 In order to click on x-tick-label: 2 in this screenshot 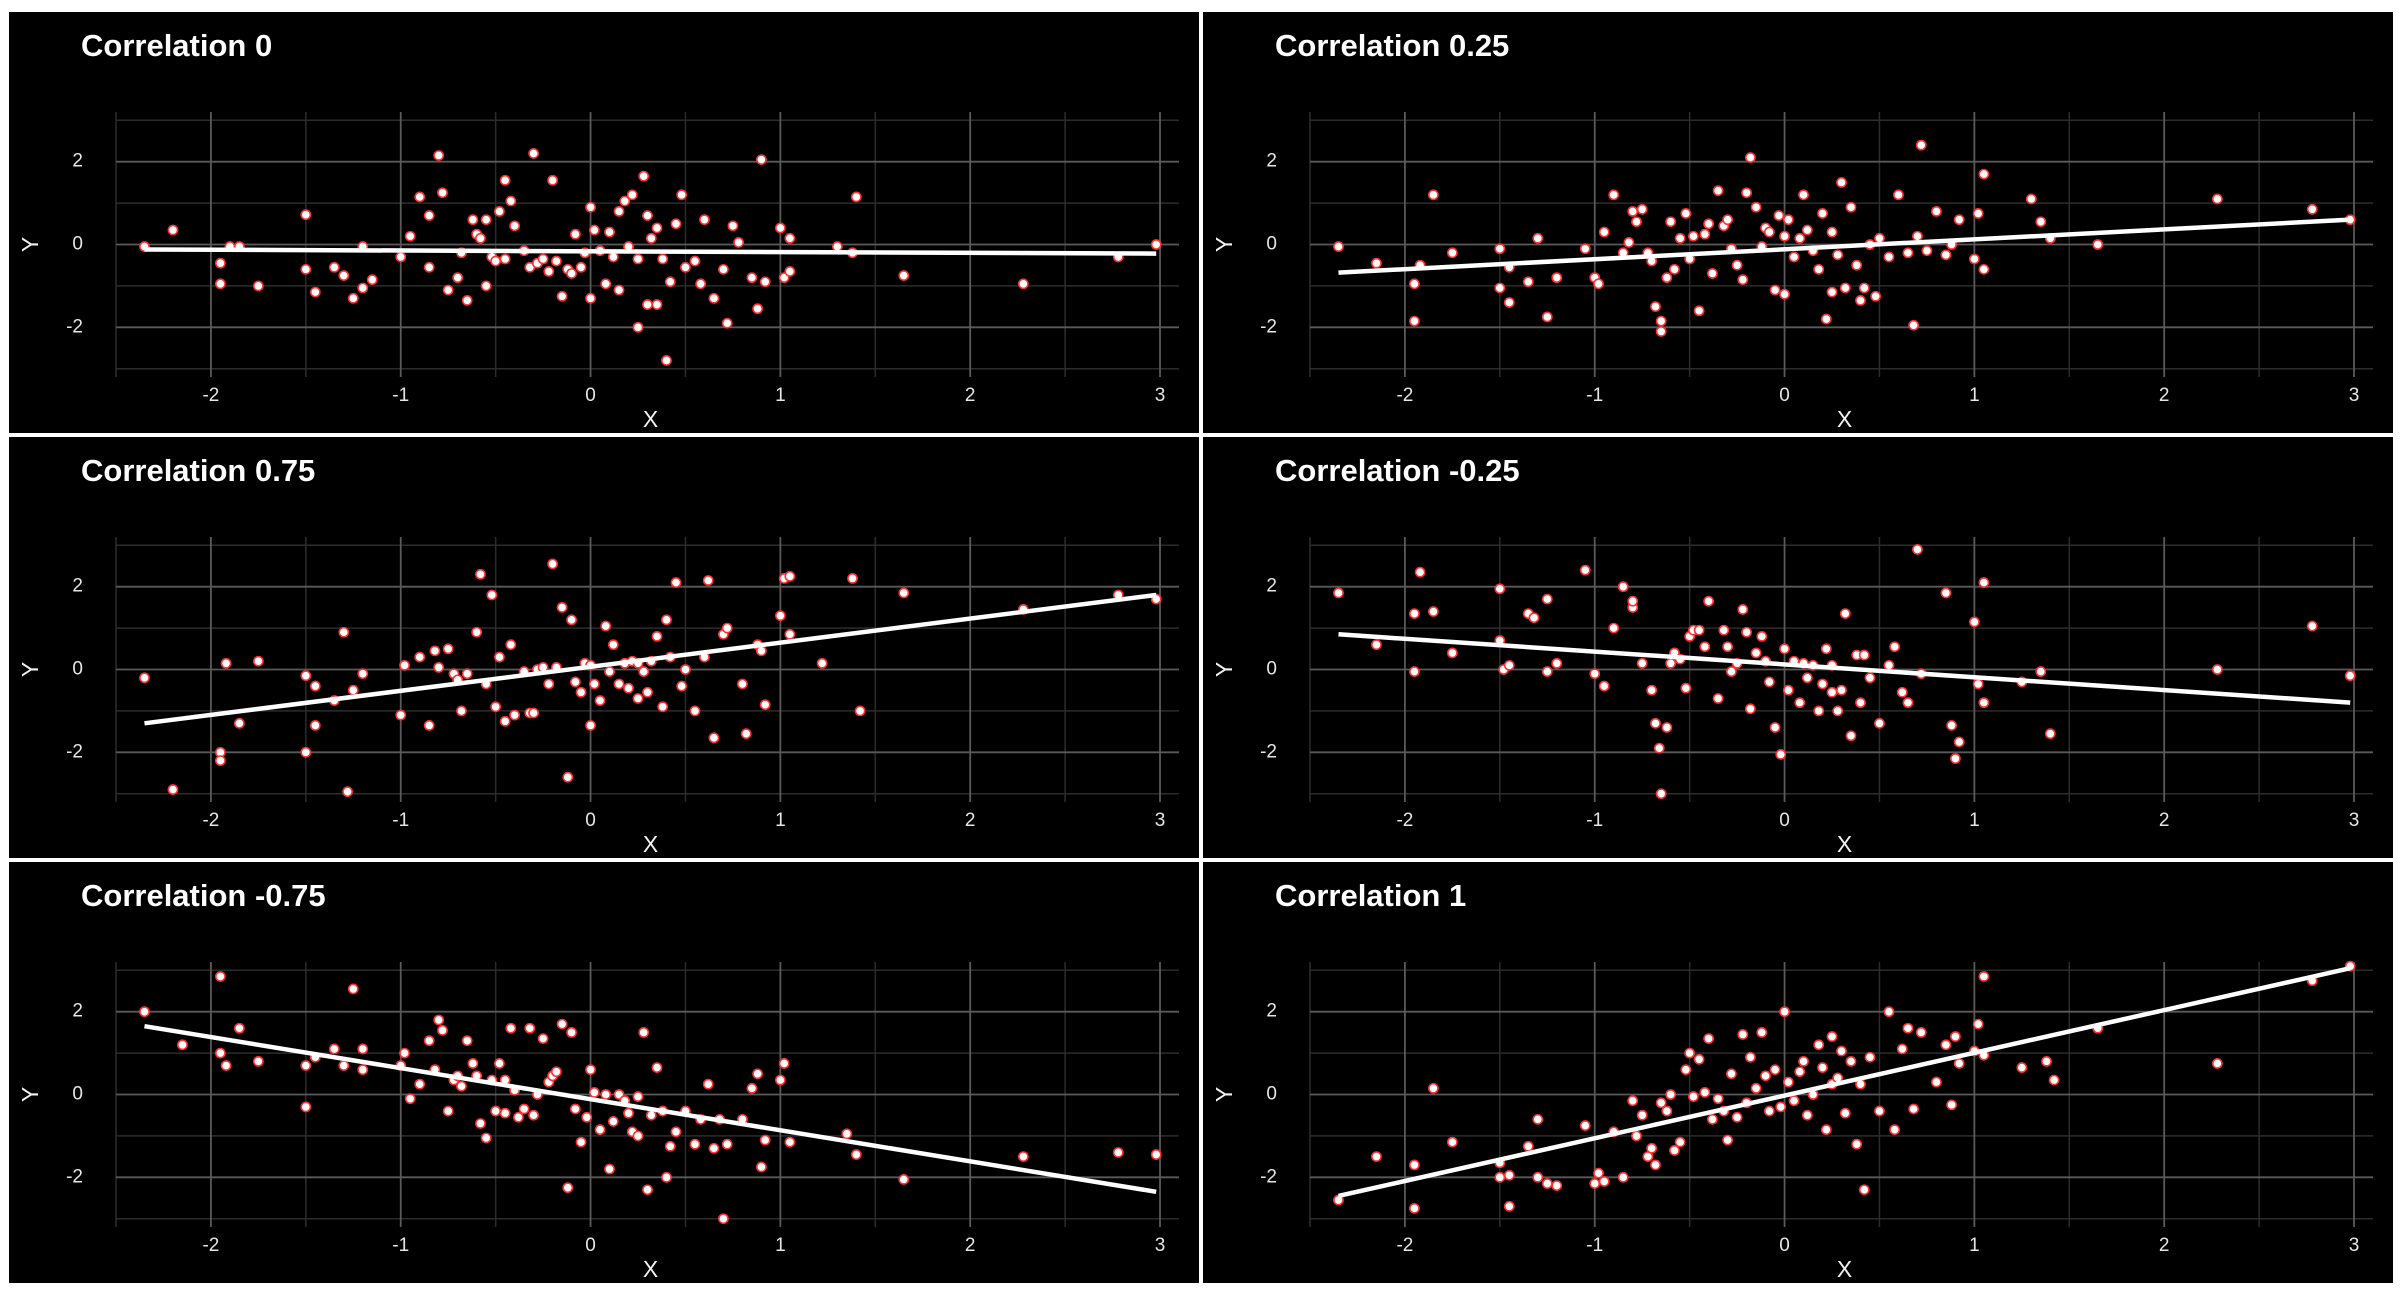, I will do `click(2164, 395)`.